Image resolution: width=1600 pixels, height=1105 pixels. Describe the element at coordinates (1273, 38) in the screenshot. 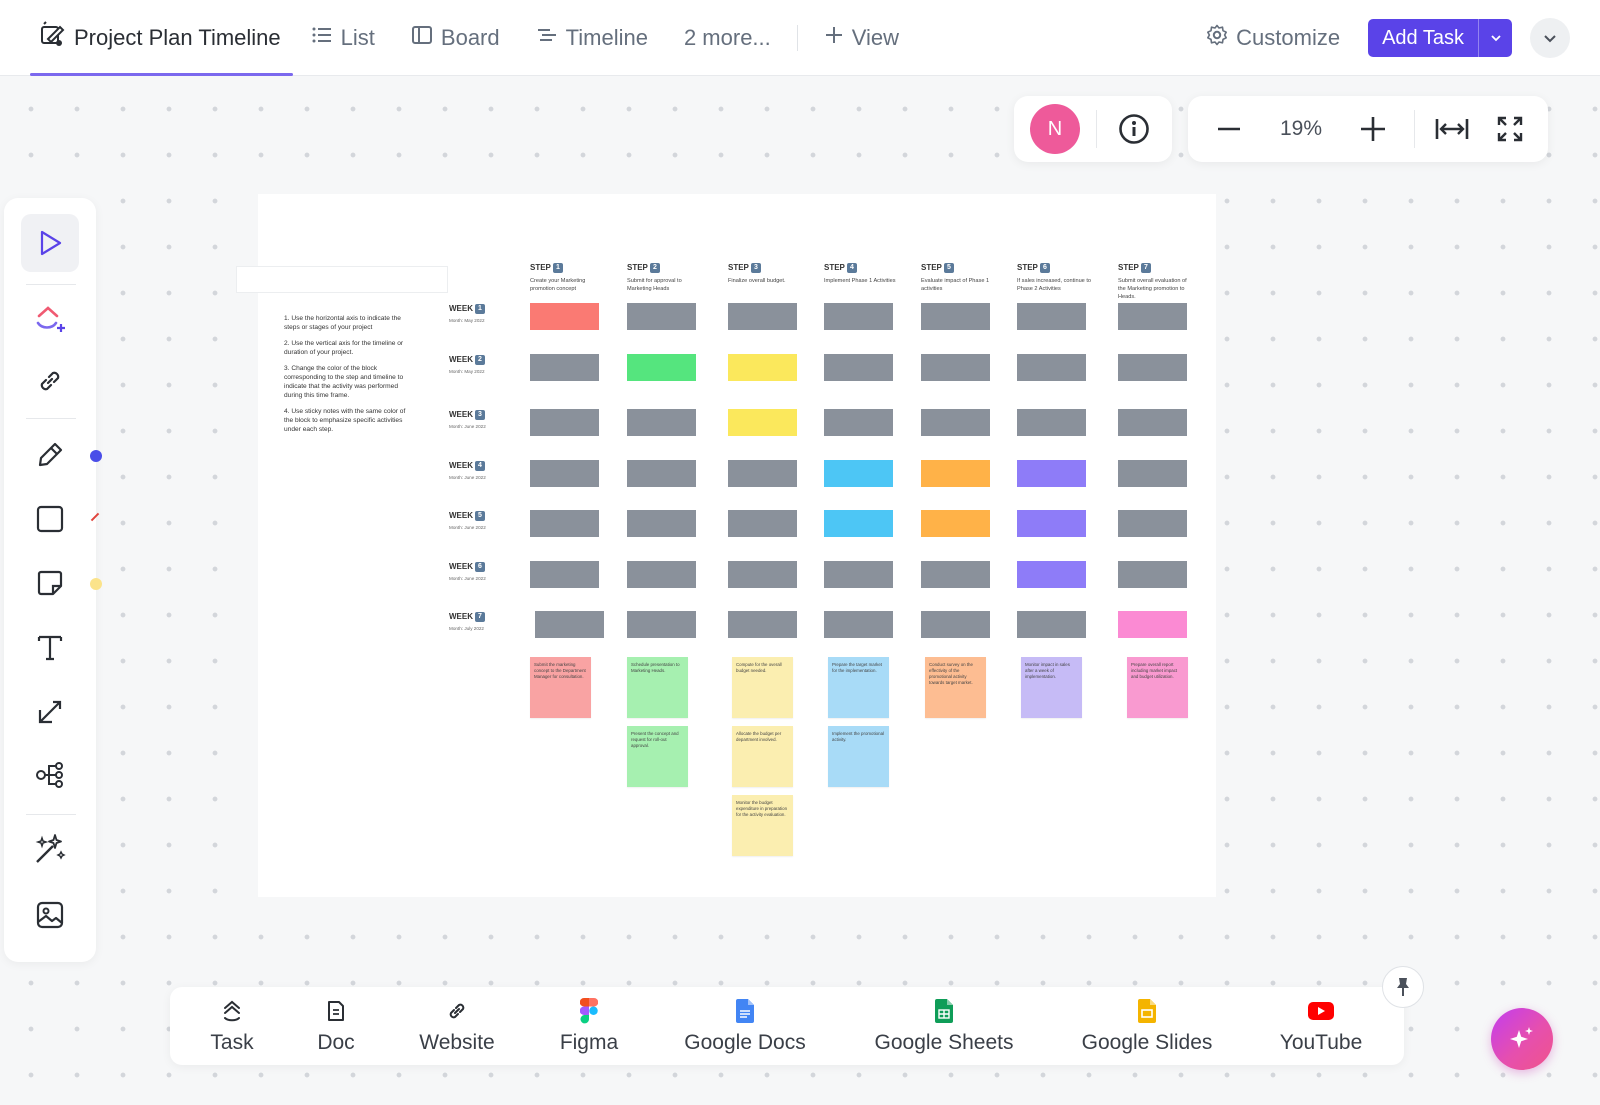

I see `customize-button: Customize` at that location.